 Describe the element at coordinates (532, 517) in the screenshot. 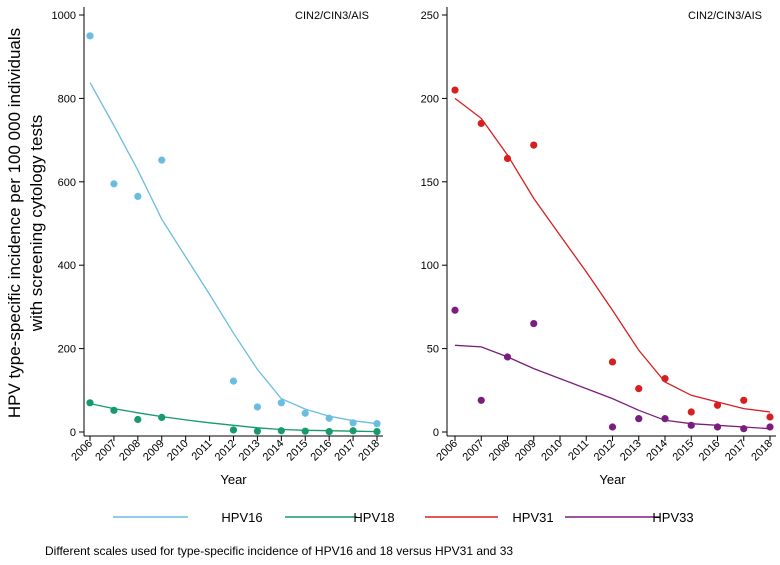

I see `legend-label-hpv31: HPV31` at that location.